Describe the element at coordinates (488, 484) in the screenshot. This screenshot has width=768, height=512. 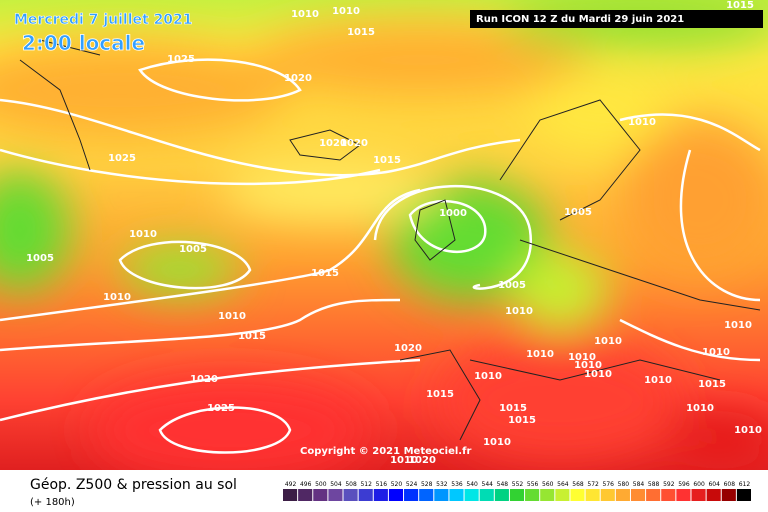
I see `scale-value: 544` at that location.